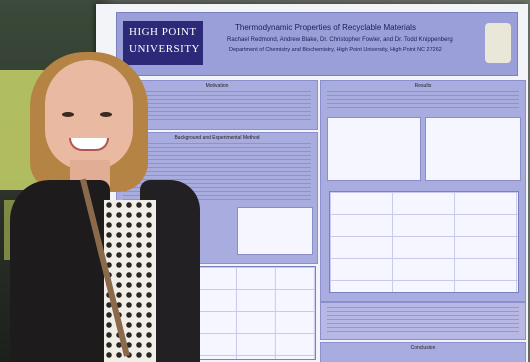  What do you see at coordinates (423, 348) in the screenshot?
I see `section-heading: Conclusion` at bounding box center [423, 348].